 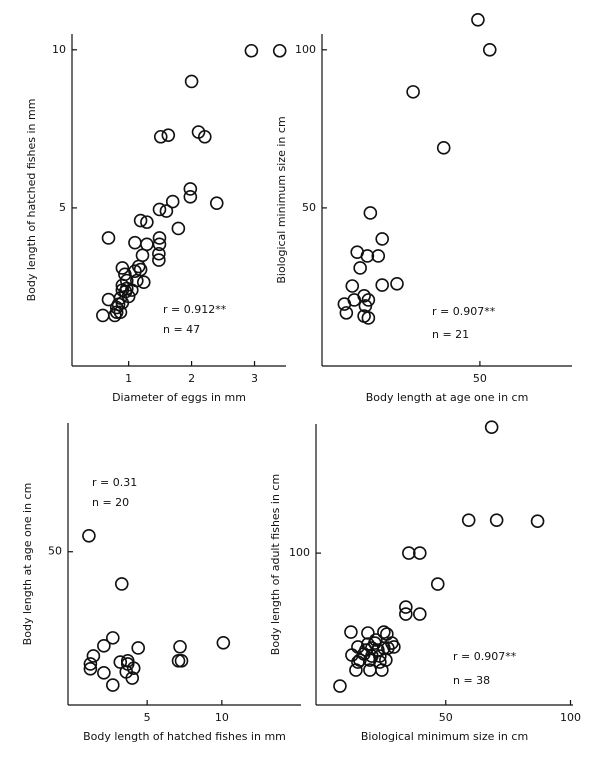 What do you see at coordinates (59, 49) in the screenshot?
I see `y-tick-label: 10` at bounding box center [59, 49].